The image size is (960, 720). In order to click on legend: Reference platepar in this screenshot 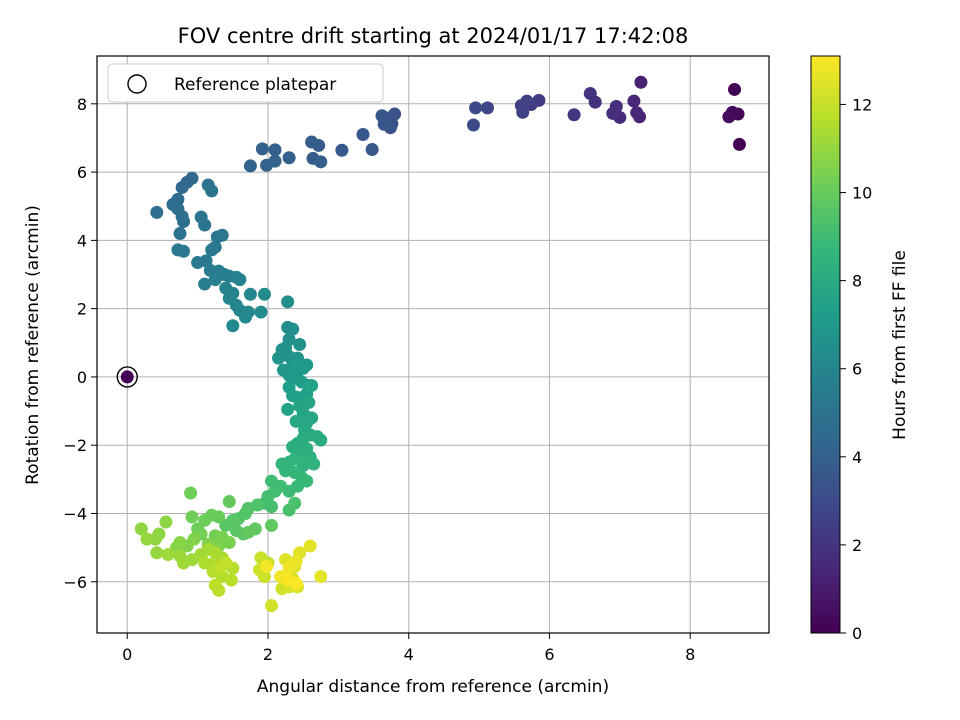, I will do `click(245, 83)`.